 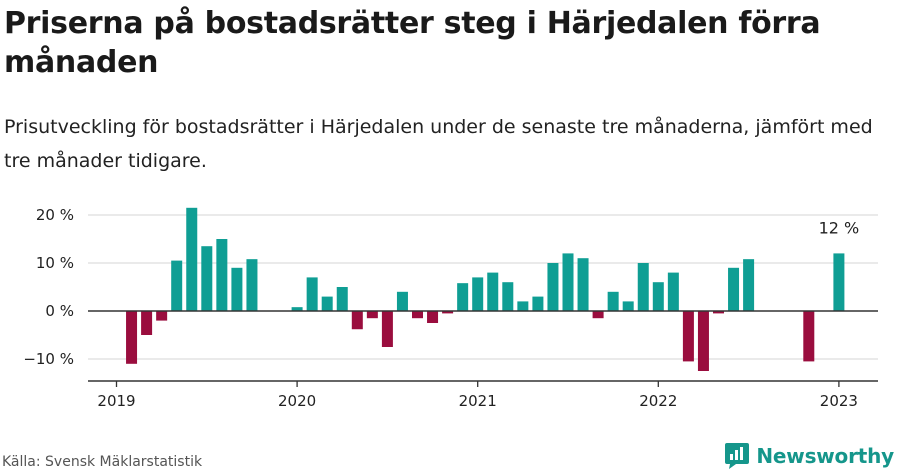 I want to click on newsworthy-logo-icon, so click(x=737, y=456).